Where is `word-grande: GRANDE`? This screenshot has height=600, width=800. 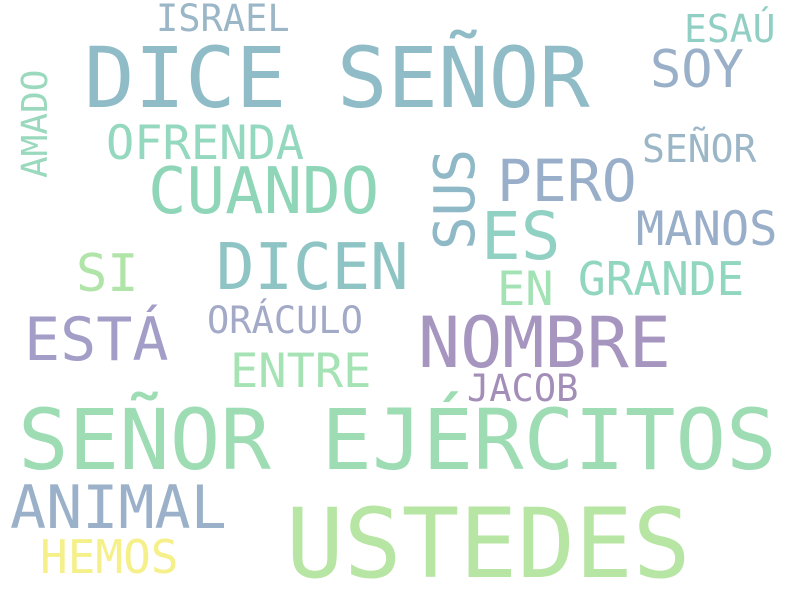
word-grande: GRANDE is located at coordinates (661, 279).